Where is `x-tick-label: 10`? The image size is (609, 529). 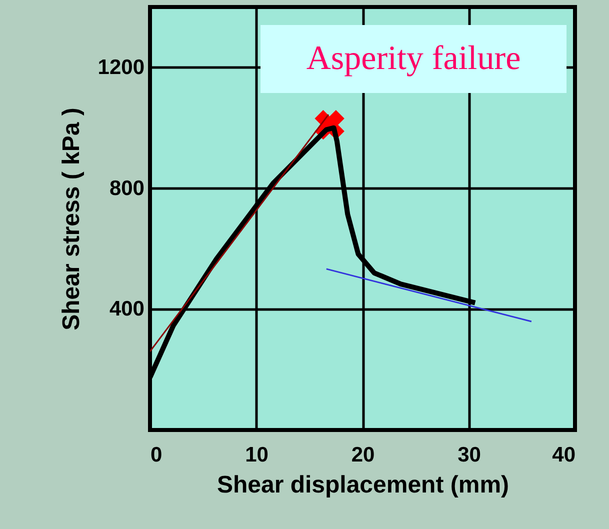 x-tick-label: 10 is located at coordinates (256, 455).